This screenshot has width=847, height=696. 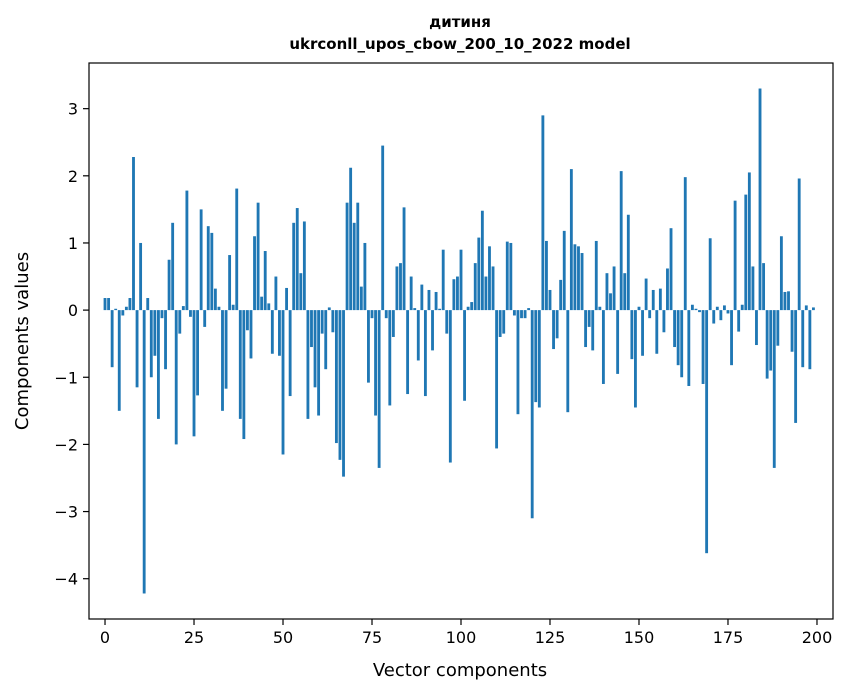 I want to click on x-tick-label: 0, so click(x=105, y=637).